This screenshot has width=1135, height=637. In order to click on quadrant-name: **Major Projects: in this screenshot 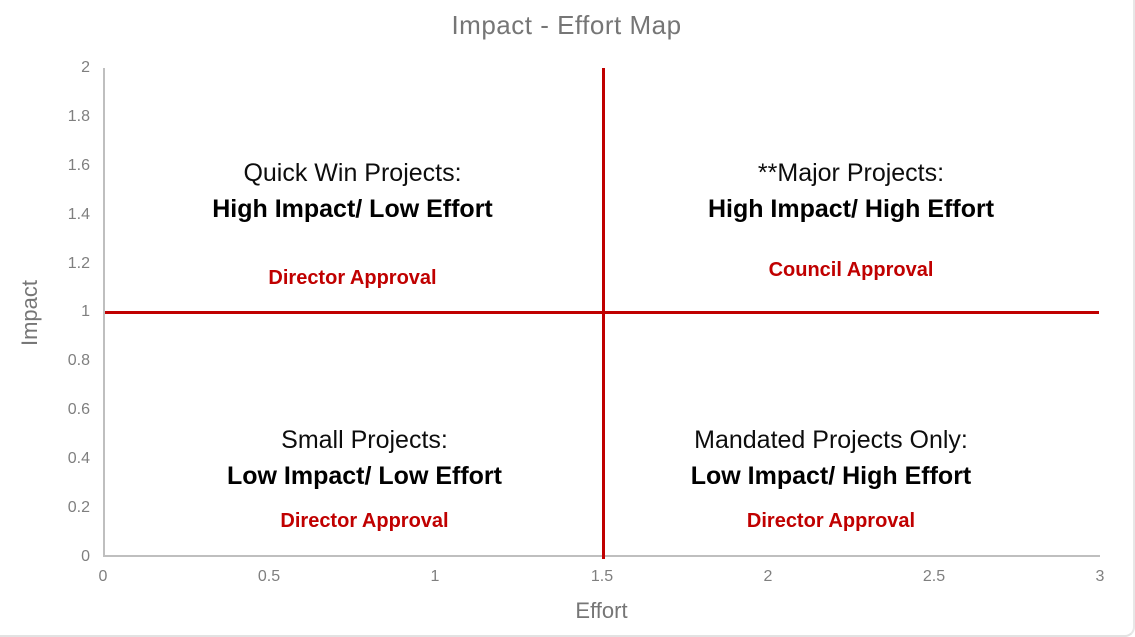, I will do `click(851, 173)`.